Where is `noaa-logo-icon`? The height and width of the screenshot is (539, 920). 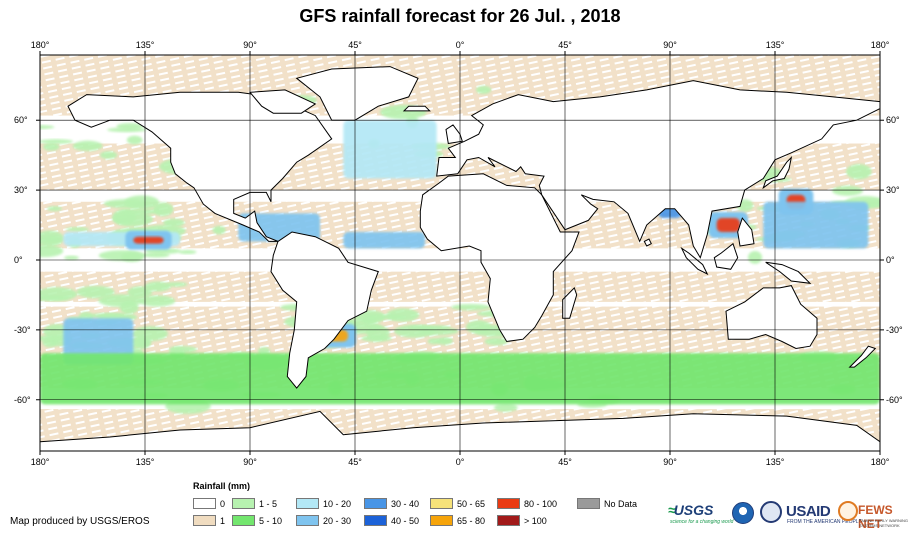
noaa-logo-icon is located at coordinates (743, 513).